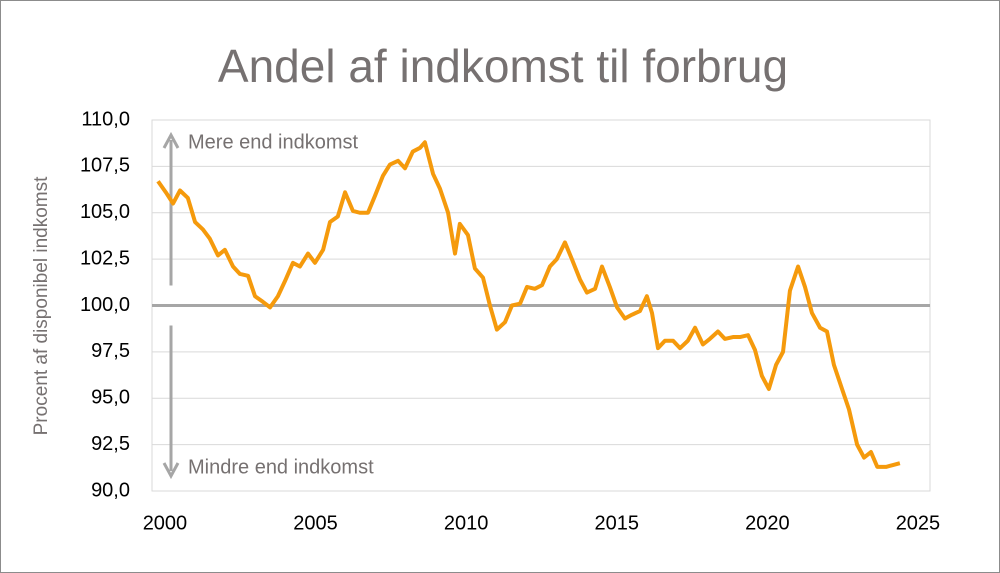  Describe the element at coordinates (105, 212) in the screenshot. I see `y-tick-label: 105,0` at that location.